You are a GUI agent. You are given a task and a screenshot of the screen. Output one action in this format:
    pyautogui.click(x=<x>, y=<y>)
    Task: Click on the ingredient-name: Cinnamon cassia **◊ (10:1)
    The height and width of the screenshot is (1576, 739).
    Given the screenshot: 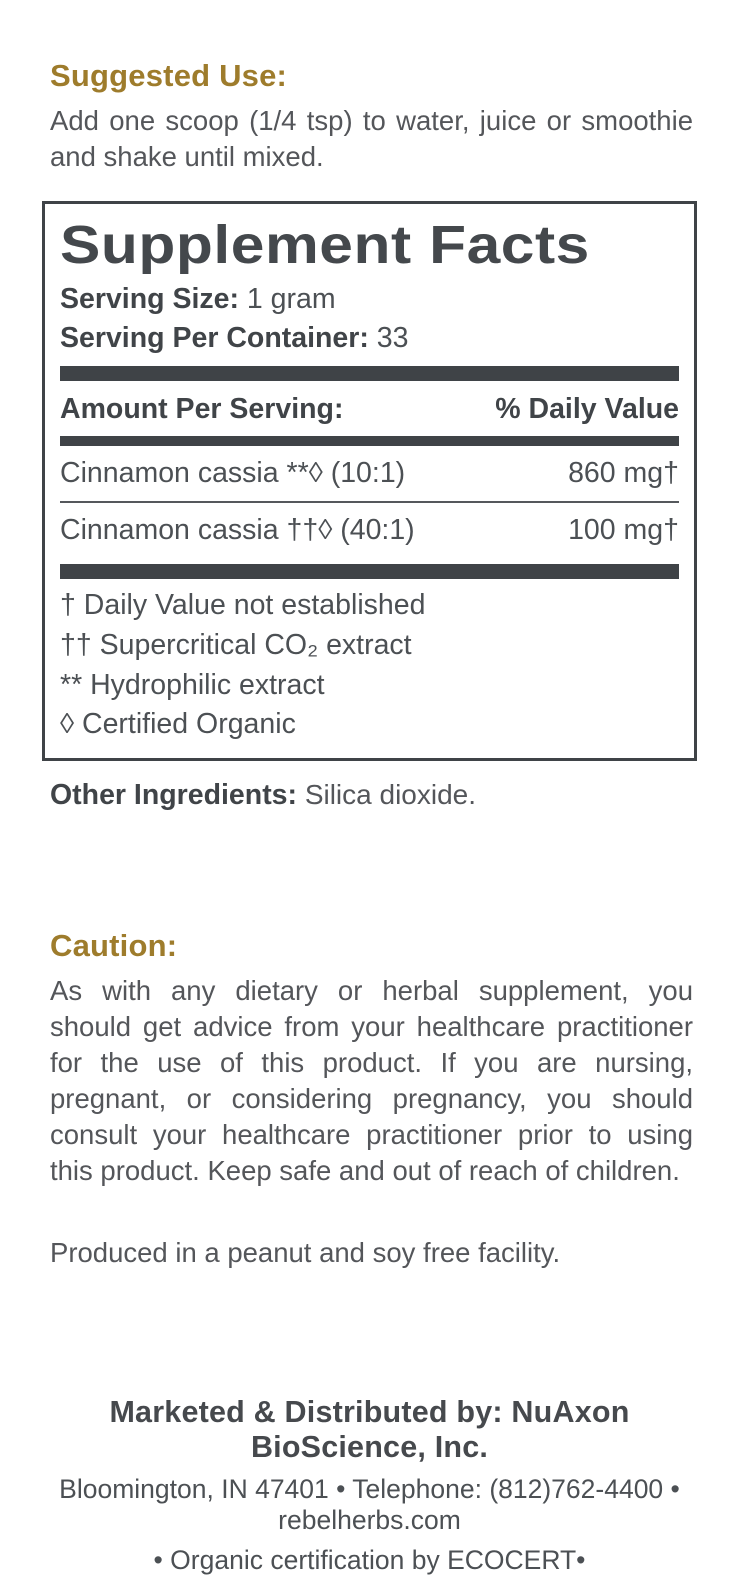 What is the action you would take?
    pyautogui.click(x=233, y=473)
    